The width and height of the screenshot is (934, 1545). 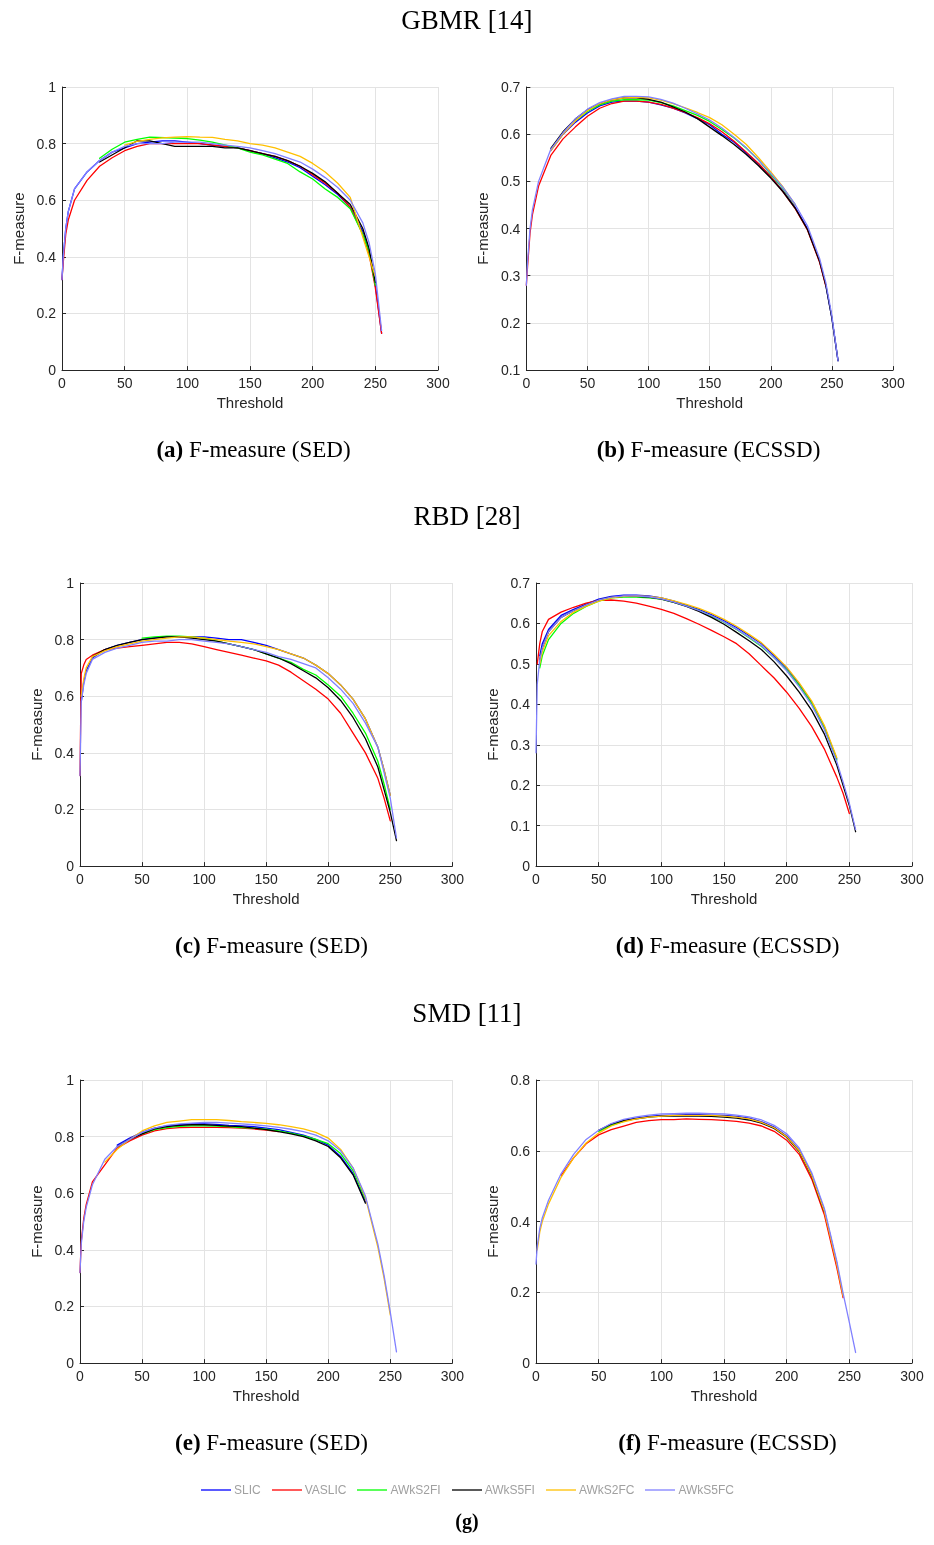 What do you see at coordinates (325, 1490) in the screenshot?
I see `legend-label: VASLIC` at bounding box center [325, 1490].